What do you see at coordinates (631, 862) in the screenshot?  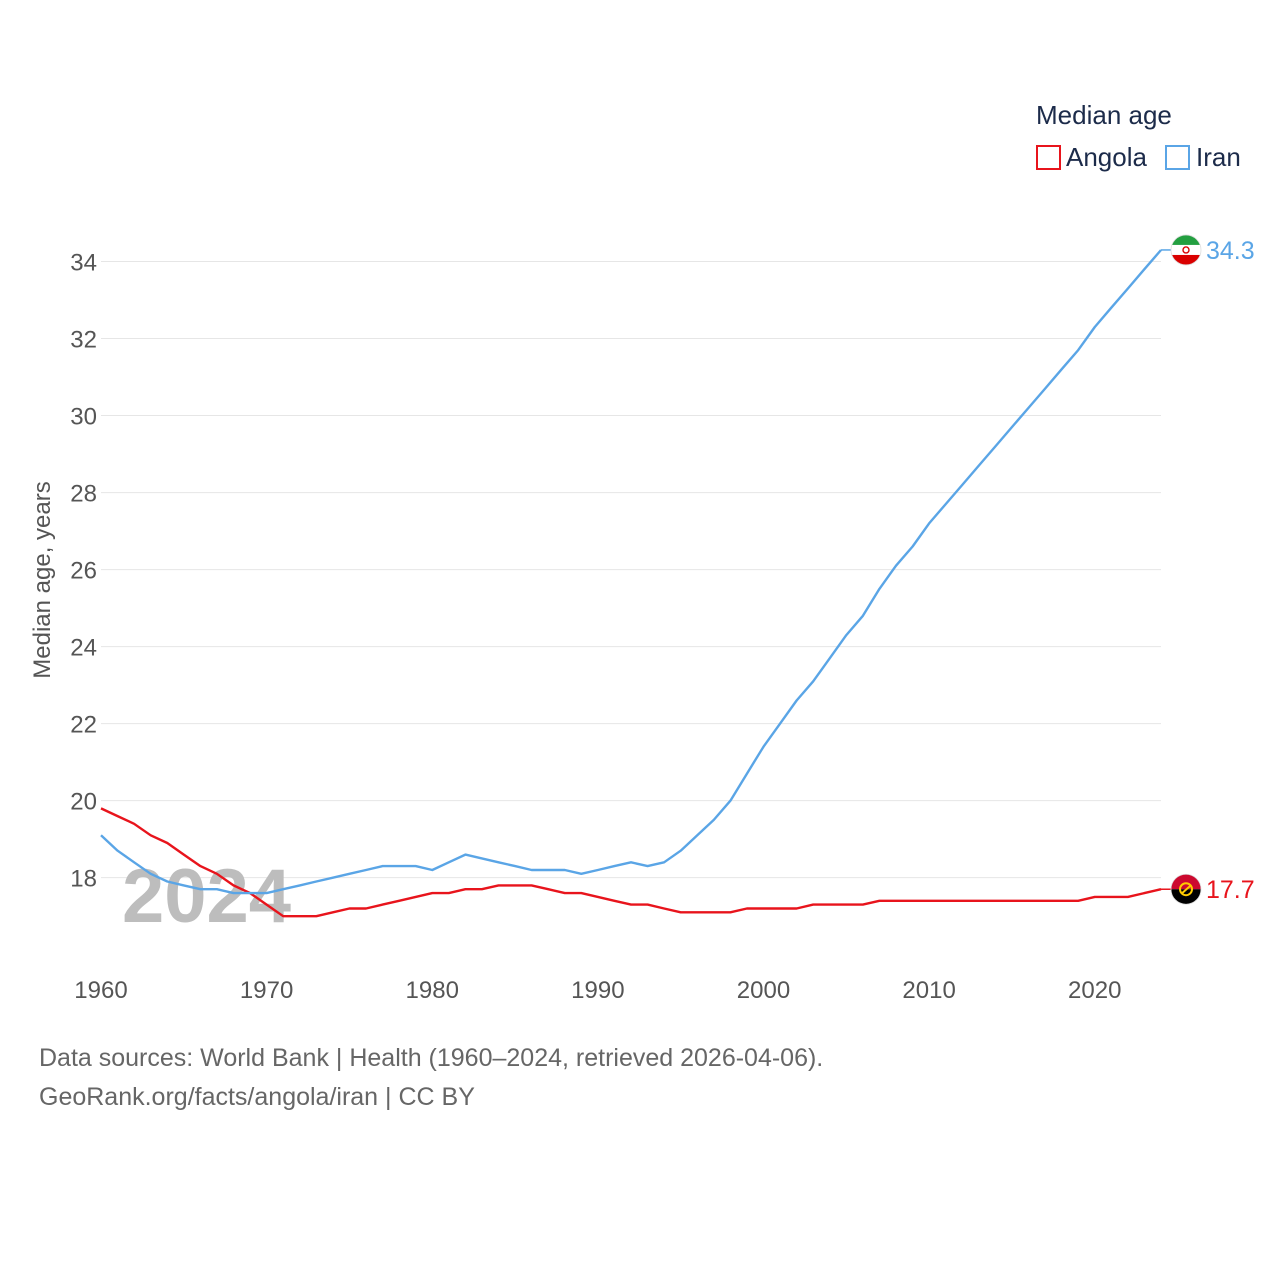 I see `series-line-angola` at bounding box center [631, 862].